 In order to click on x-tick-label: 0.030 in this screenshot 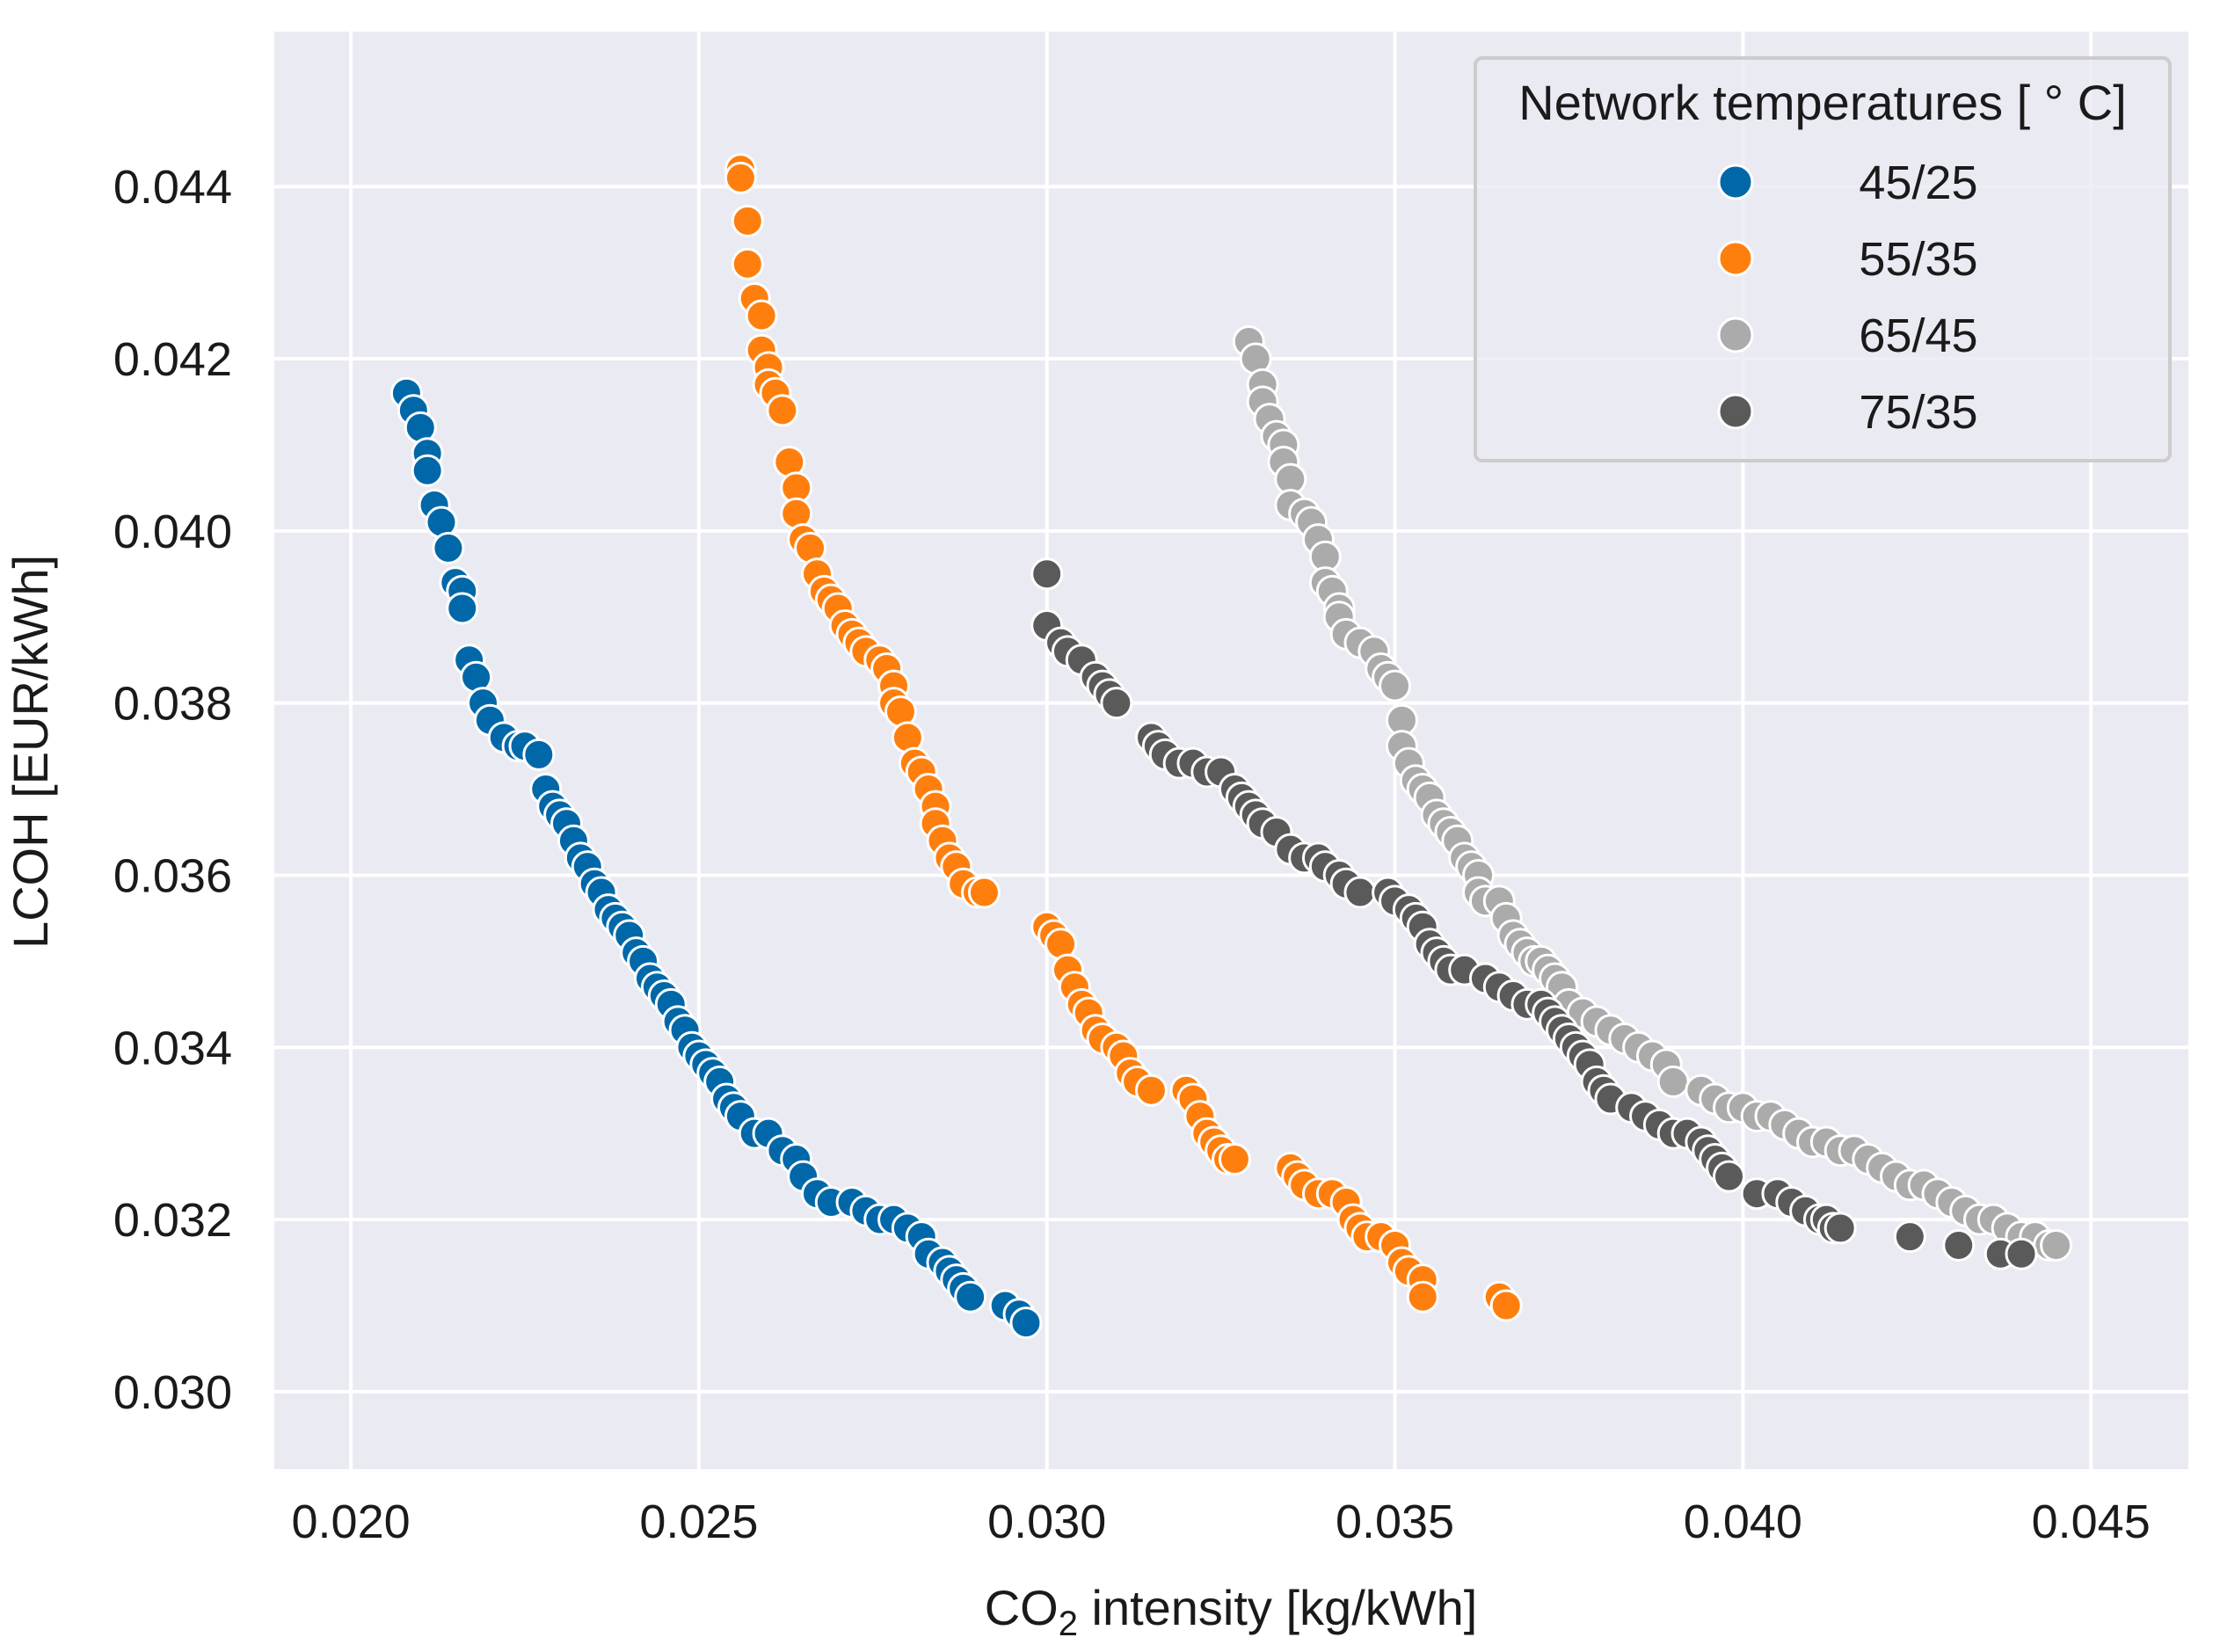, I will do `click(1046, 1522)`.